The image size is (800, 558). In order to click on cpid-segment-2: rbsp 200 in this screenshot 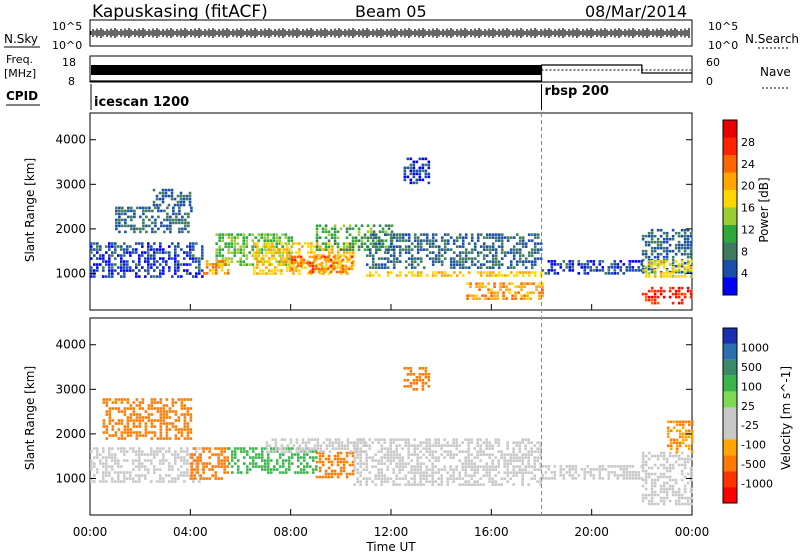, I will do `click(577, 91)`.